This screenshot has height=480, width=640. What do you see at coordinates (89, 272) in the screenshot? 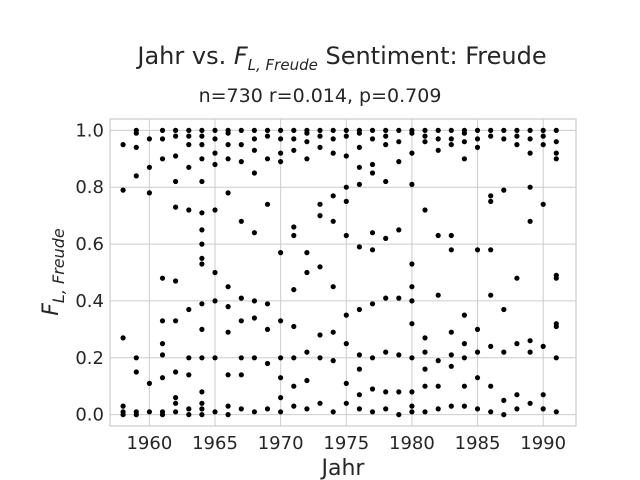
I see `y-tick-labels: 0.0 0.2 0.4 0.6 0.8 1.0` at bounding box center [89, 272].